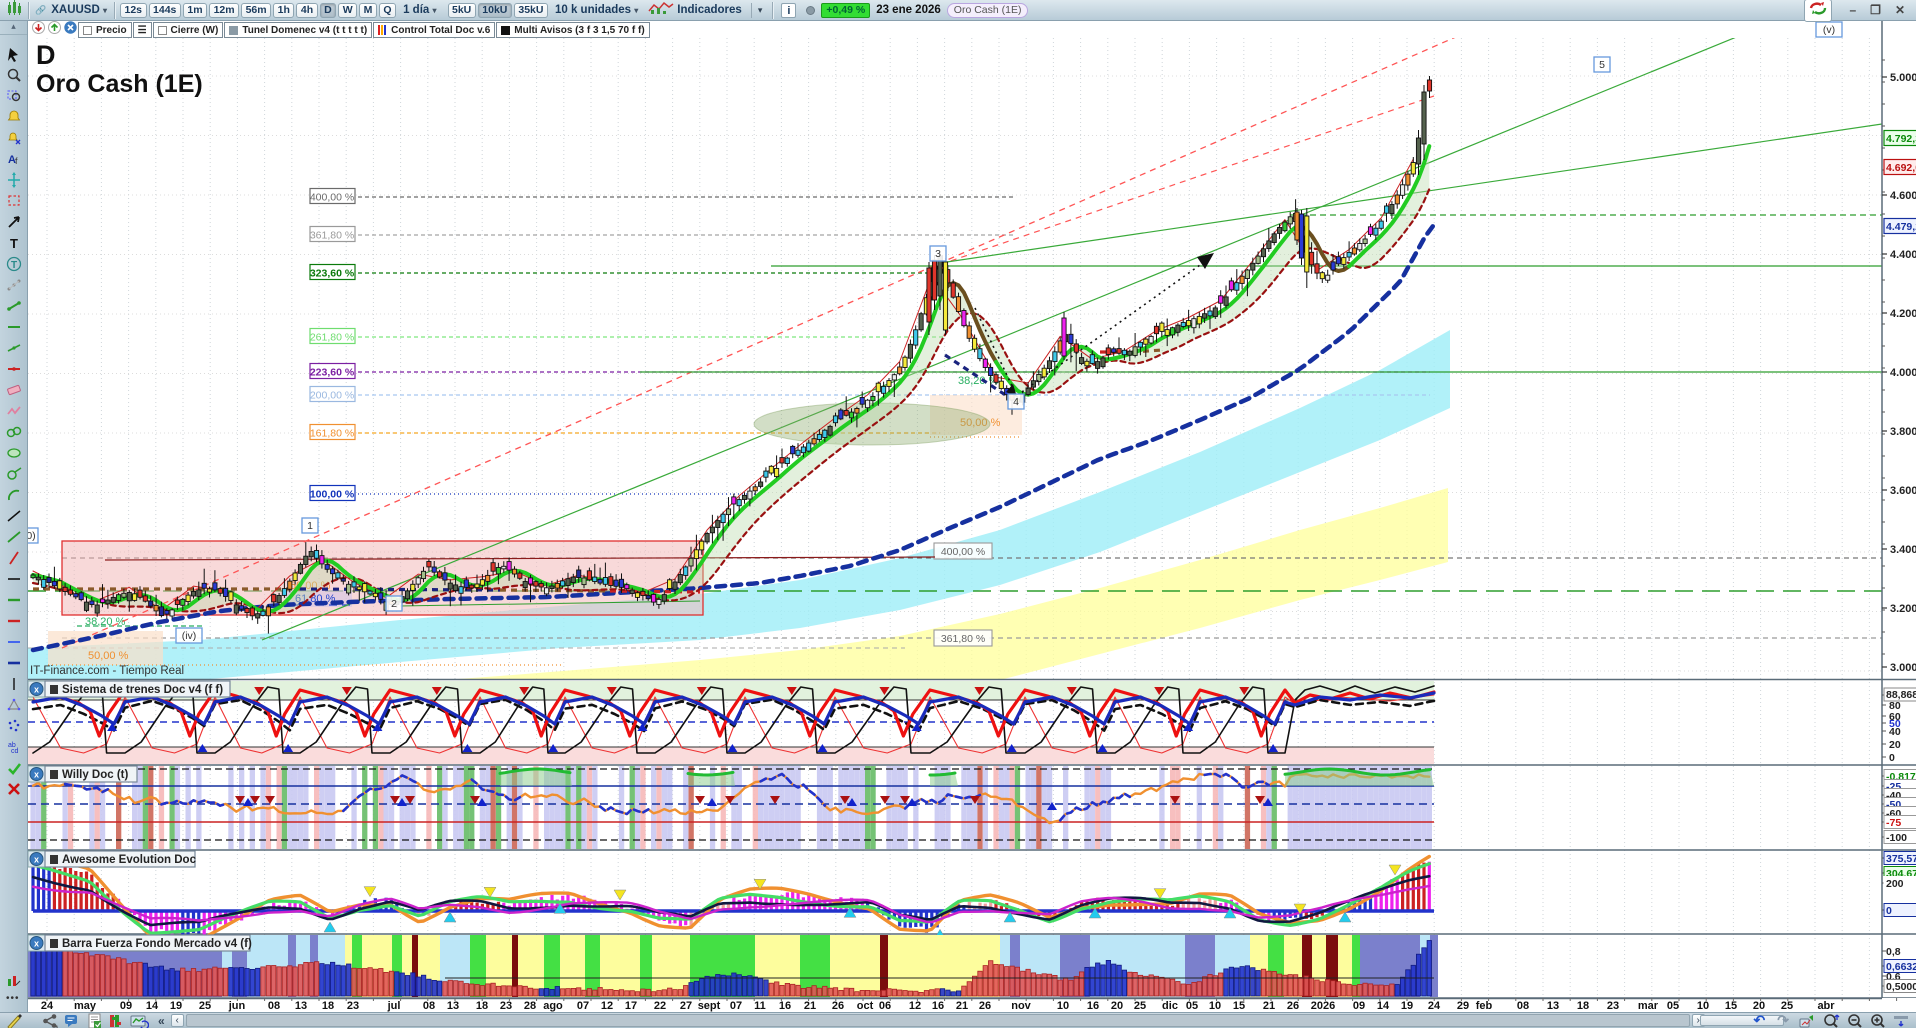  Describe the element at coordinates (1903, 432) in the screenshot. I see `svg-text: 3.800` at that location.